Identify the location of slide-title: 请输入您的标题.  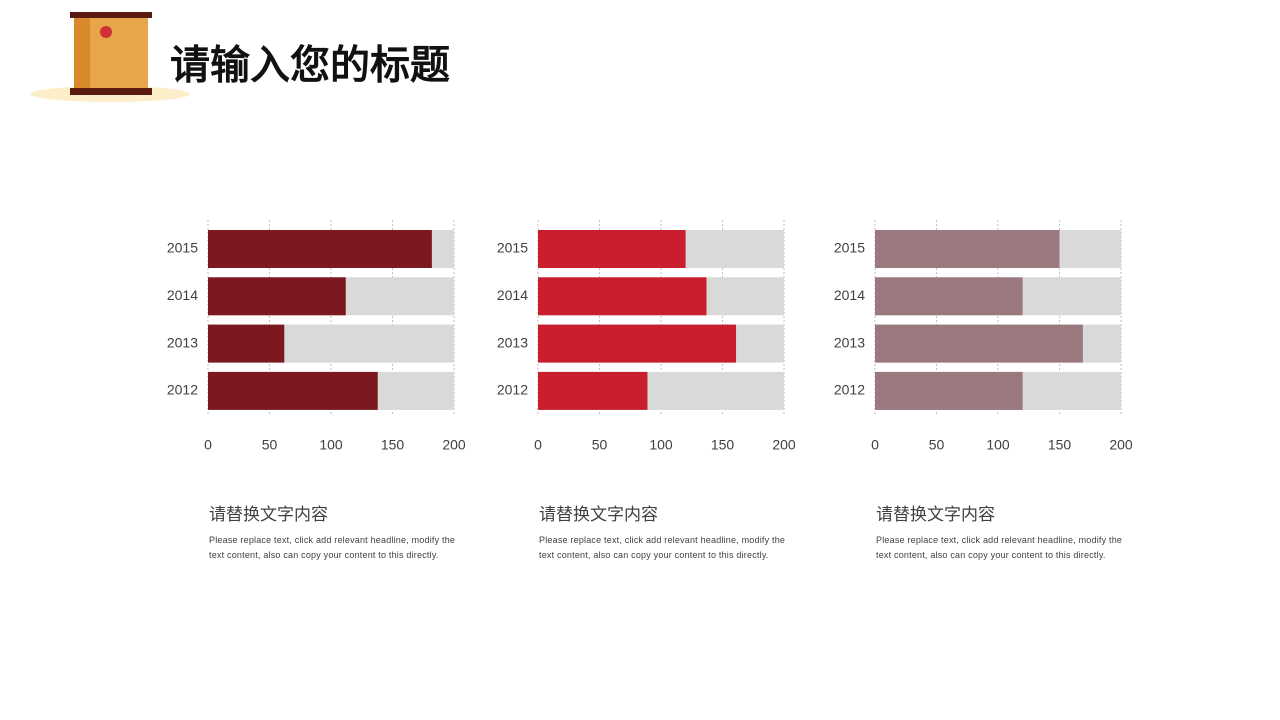
(310, 66).